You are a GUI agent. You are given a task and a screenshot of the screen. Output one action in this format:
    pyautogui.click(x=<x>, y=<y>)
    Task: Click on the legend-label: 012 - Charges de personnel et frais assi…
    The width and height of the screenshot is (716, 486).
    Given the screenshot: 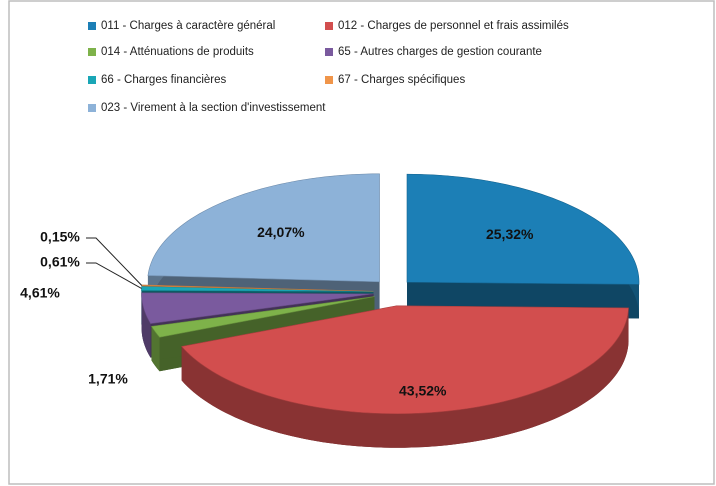 What is the action you would take?
    pyautogui.click(x=453, y=26)
    